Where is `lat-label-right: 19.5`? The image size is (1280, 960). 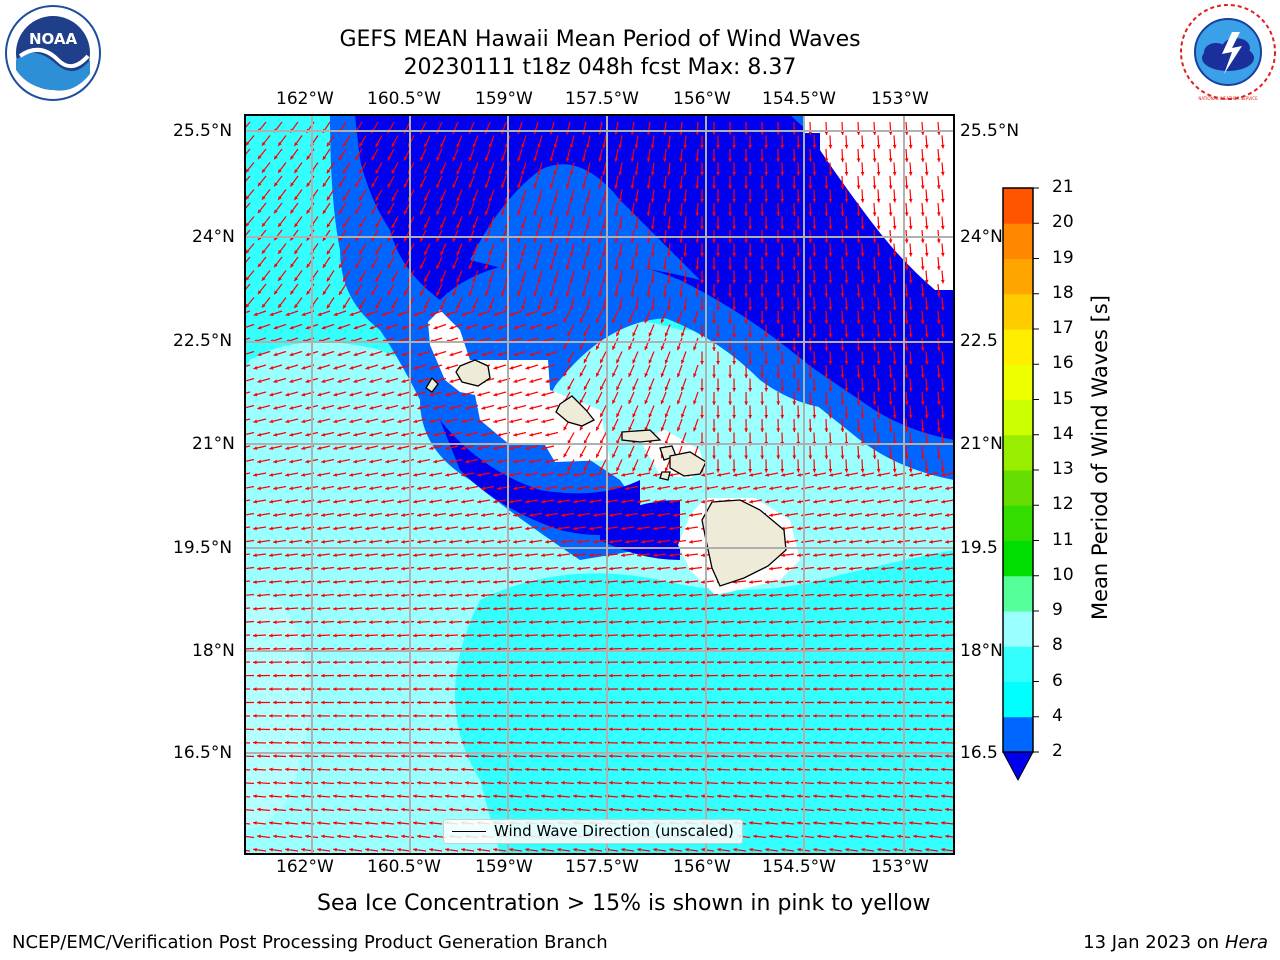 lat-label-right: 19.5 is located at coordinates (979, 548).